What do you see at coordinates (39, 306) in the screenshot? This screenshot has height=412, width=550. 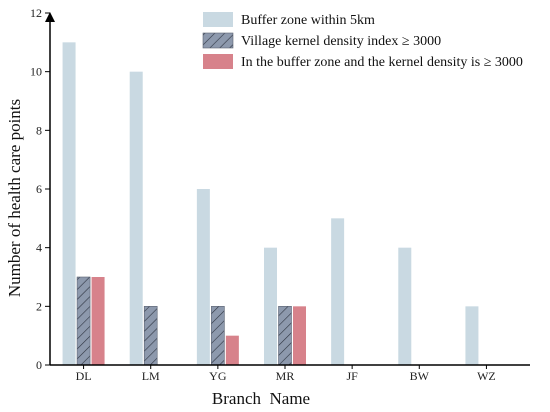 I see `y-tick-label: 2` at bounding box center [39, 306].